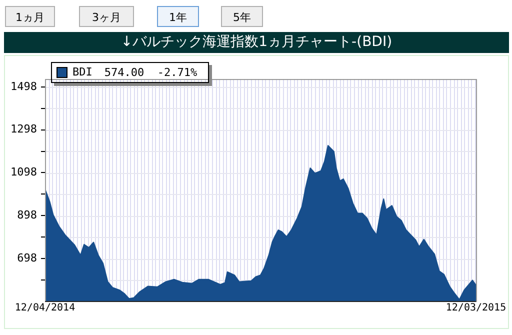 The height and width of the screenshot is (335, 512). I want to click on x-tick-label: 12/03/2015, so click(476, 308).